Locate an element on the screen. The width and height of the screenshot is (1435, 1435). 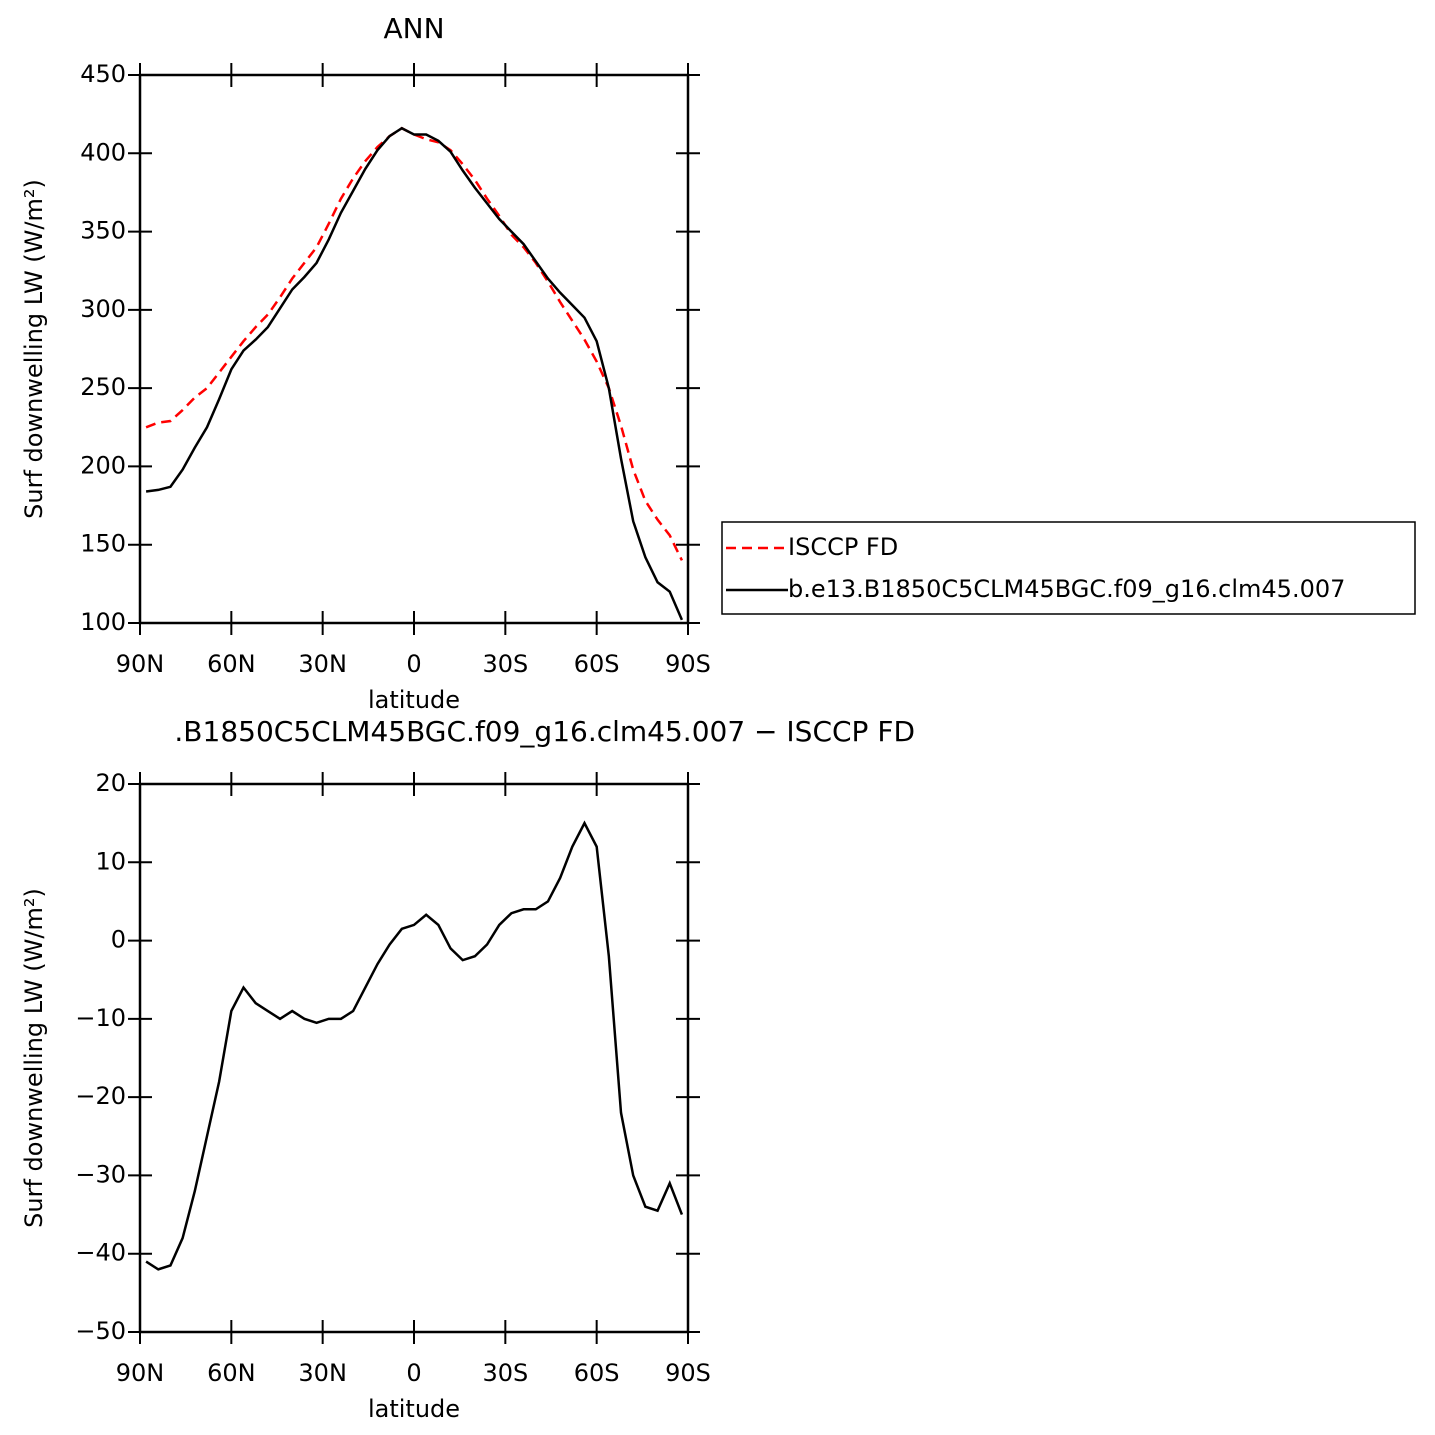
y-tick-label: −50 is located at coordinates (100, 1331).